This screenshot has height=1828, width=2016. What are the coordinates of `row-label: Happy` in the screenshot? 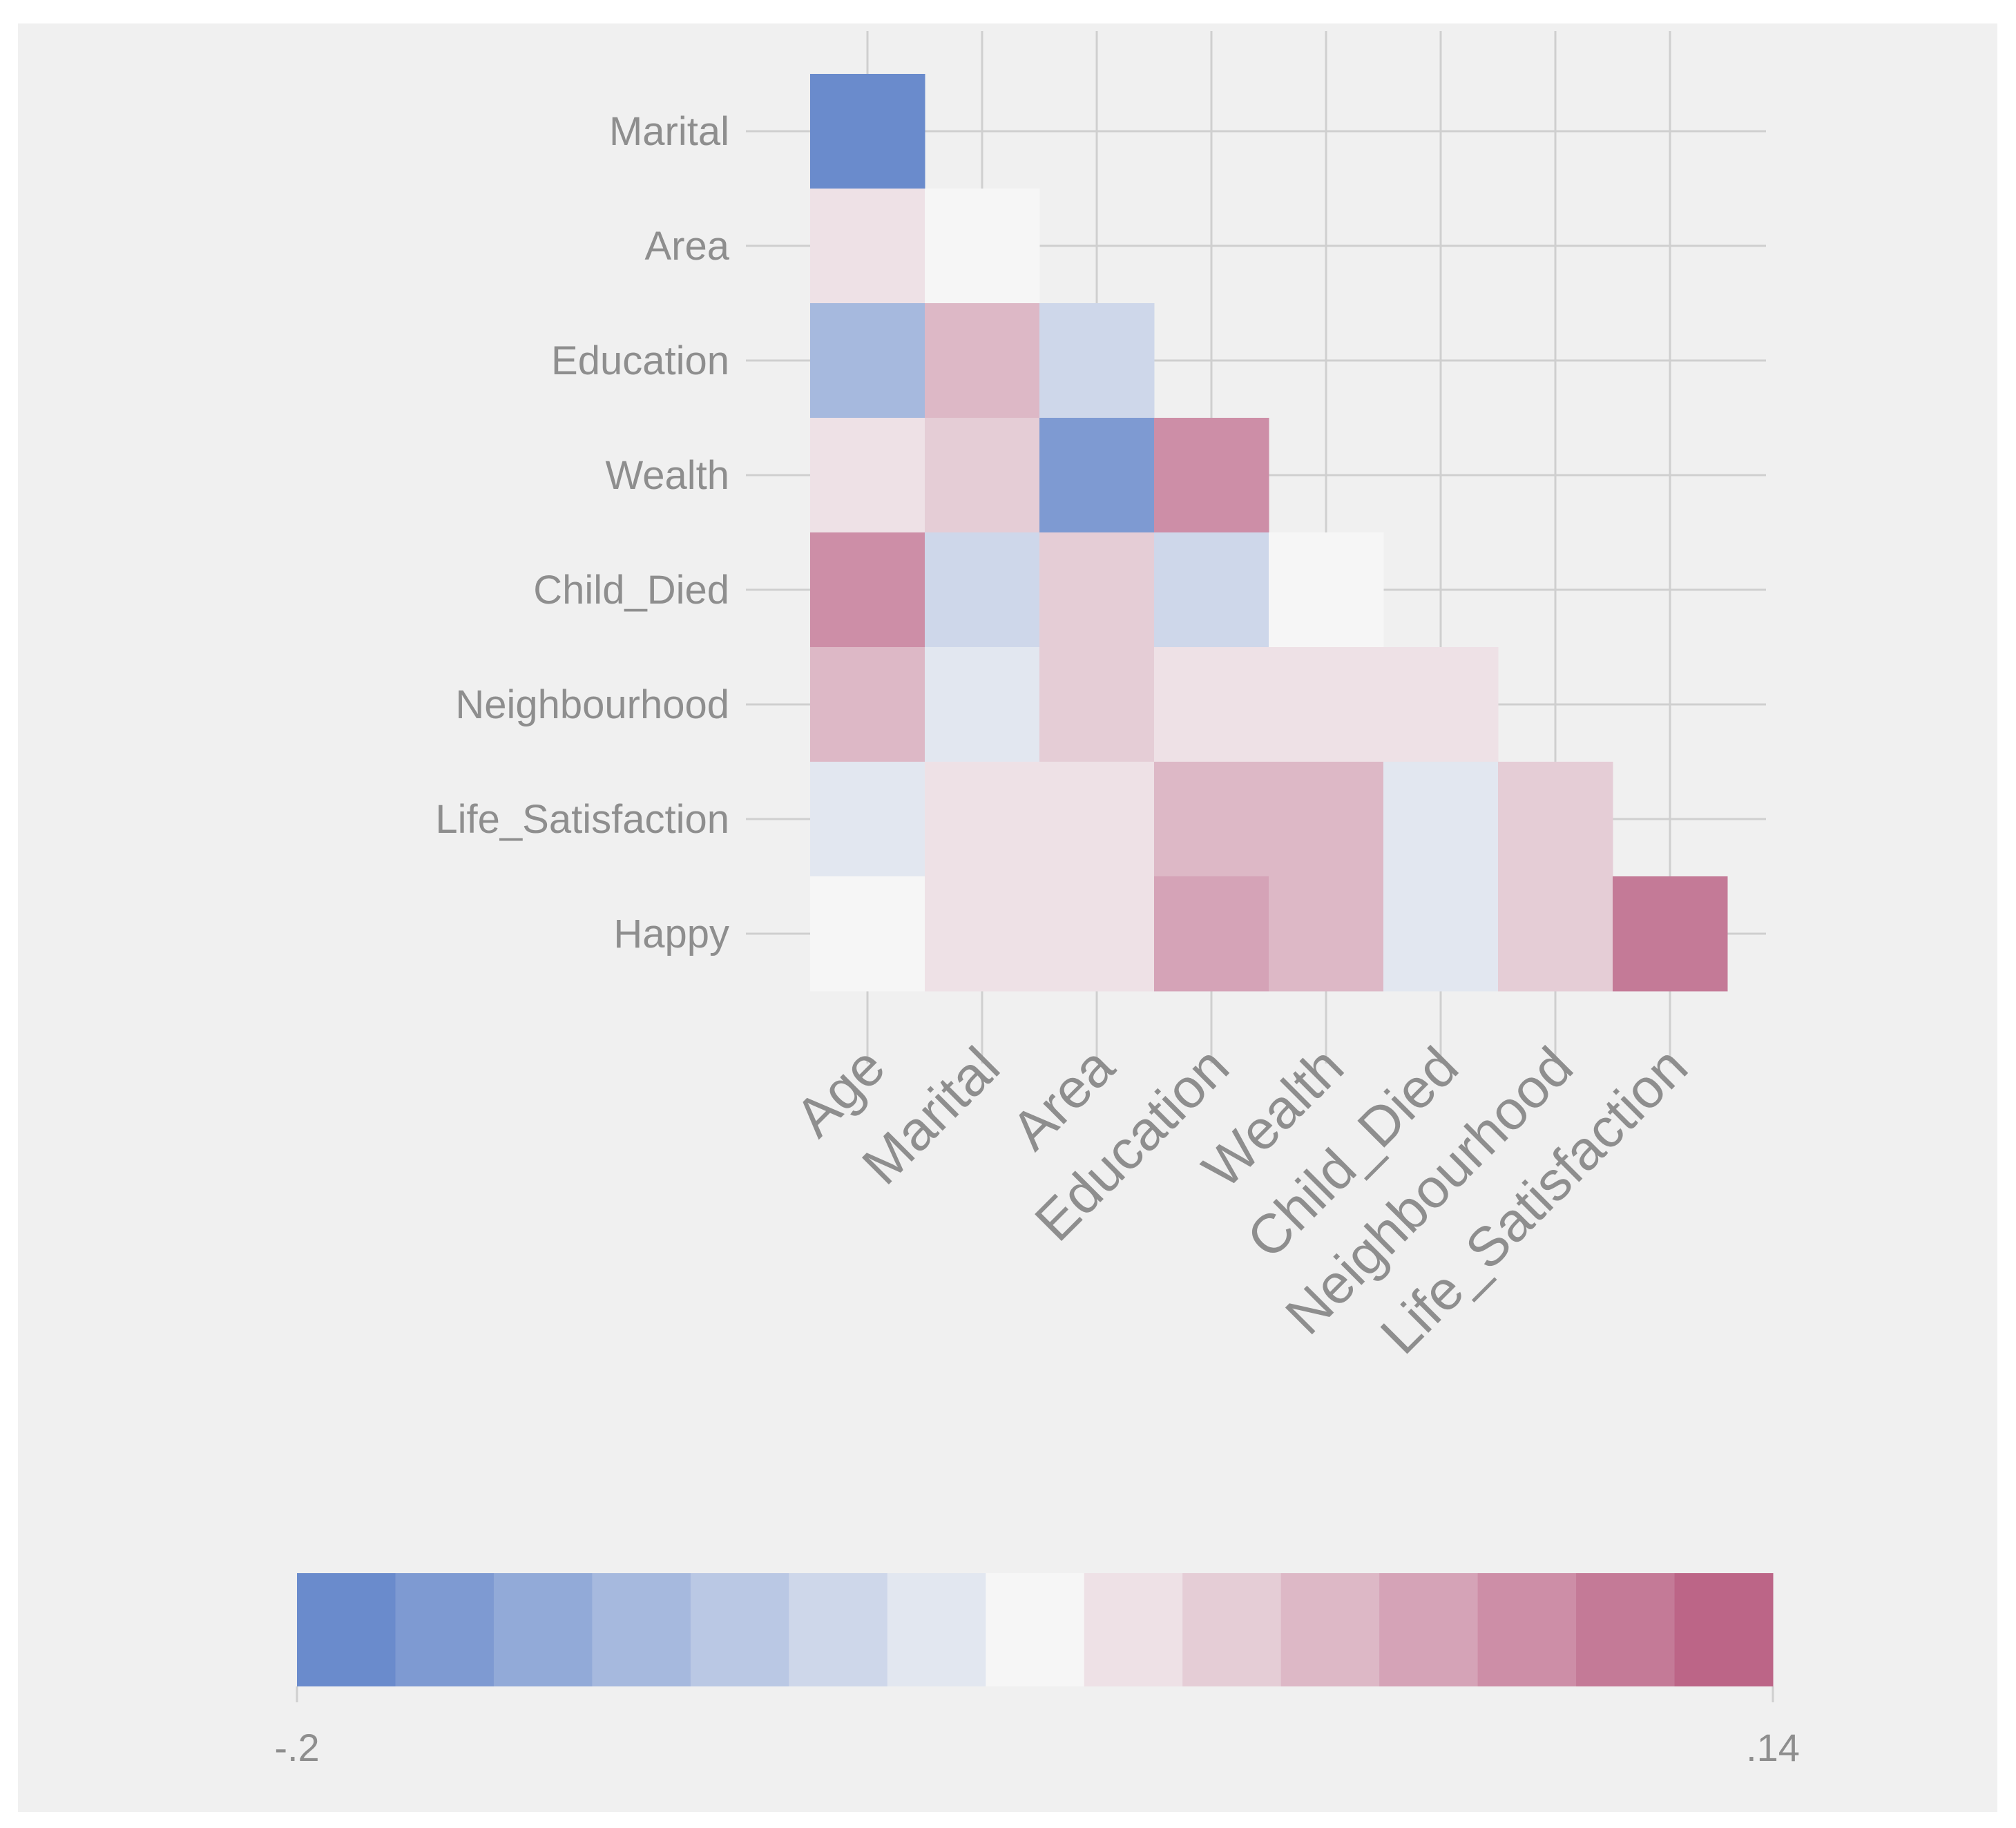 It's located at (671, 934).